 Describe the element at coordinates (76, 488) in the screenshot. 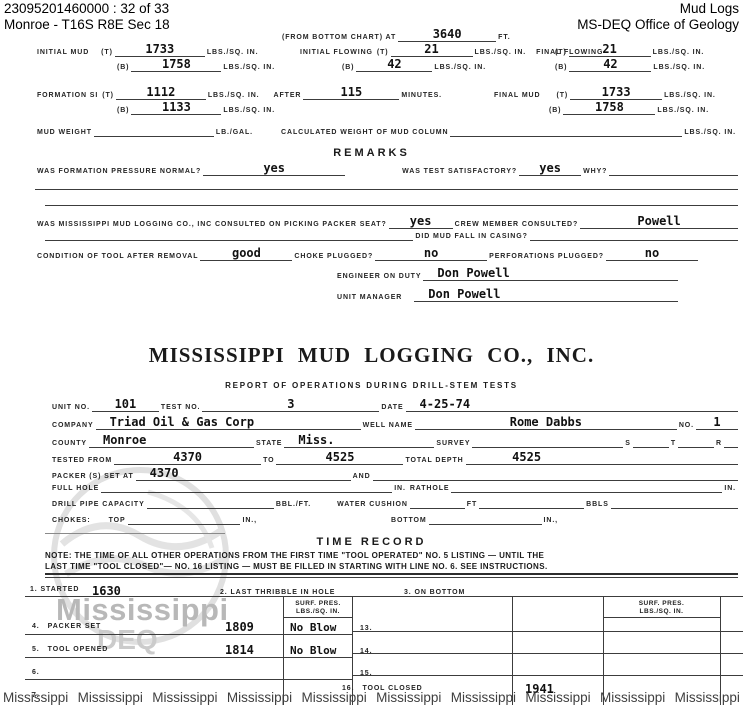

I see `full-hole-label: FULL HOLE` at that location.